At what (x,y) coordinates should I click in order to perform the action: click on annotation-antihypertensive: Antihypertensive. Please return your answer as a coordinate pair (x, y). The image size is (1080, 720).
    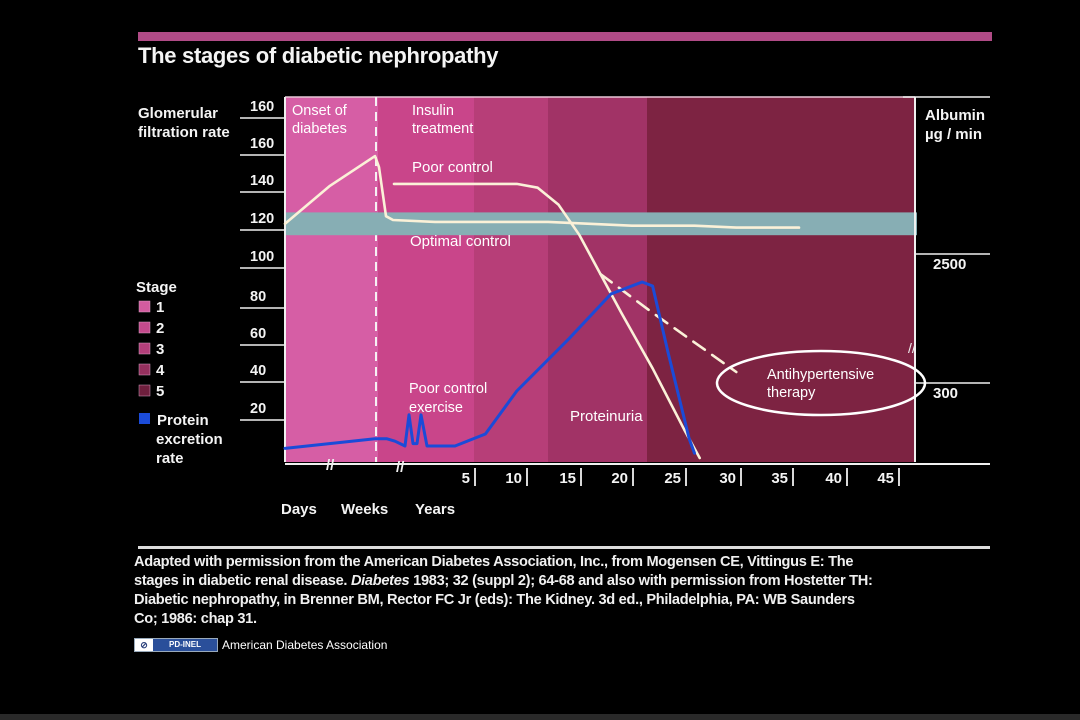
    Looking at the image, I should click on (820, 375).